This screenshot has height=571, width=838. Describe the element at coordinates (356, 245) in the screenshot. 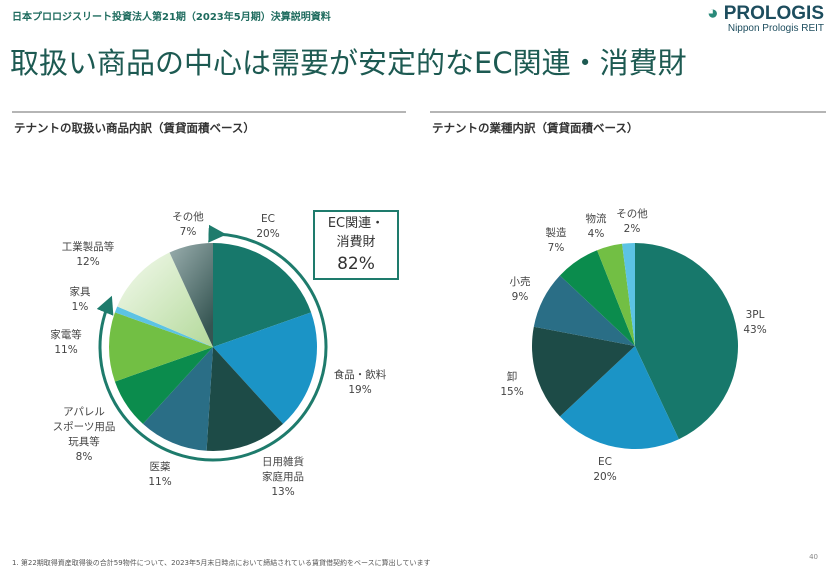

I see `ec-consumer-callout: EC関連・ 消費財 82%` at that location.